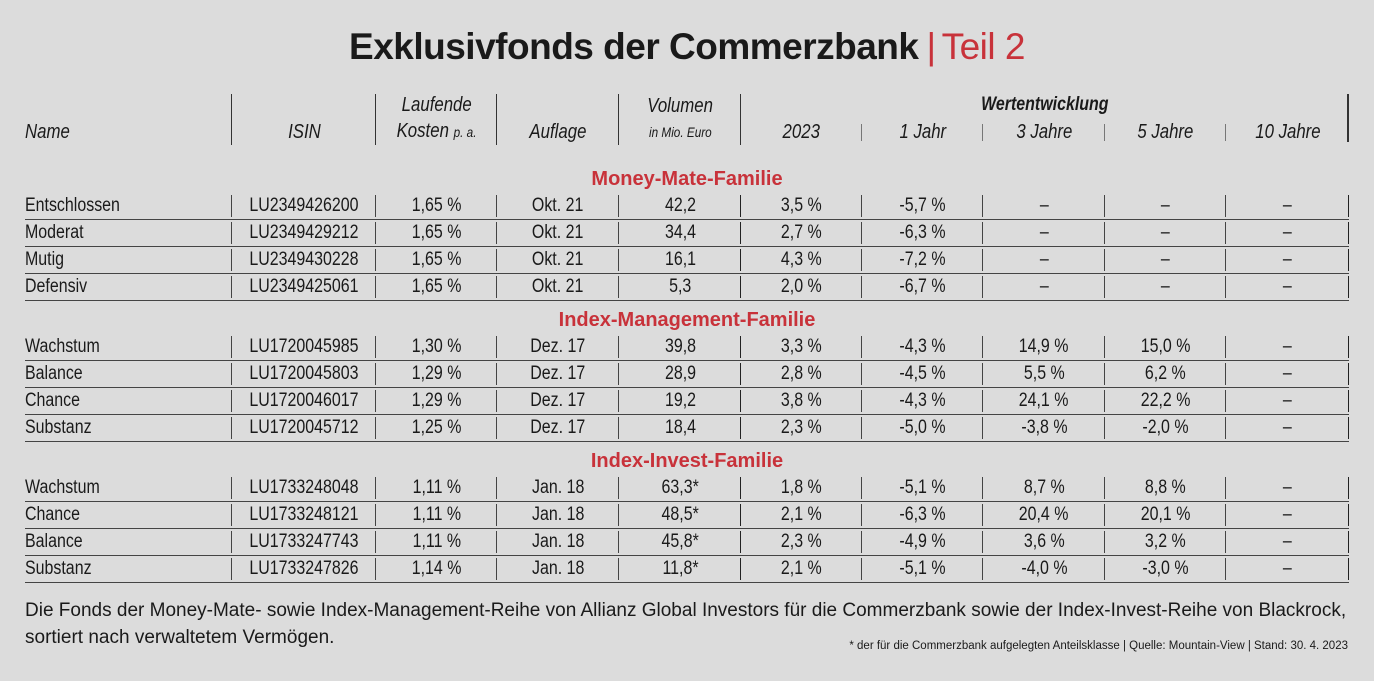 The image size is (1374, 681). Describe the element at coordinates (687, 320) in the screenshot. I see `section-title: Index-Management-Familie` at that location.